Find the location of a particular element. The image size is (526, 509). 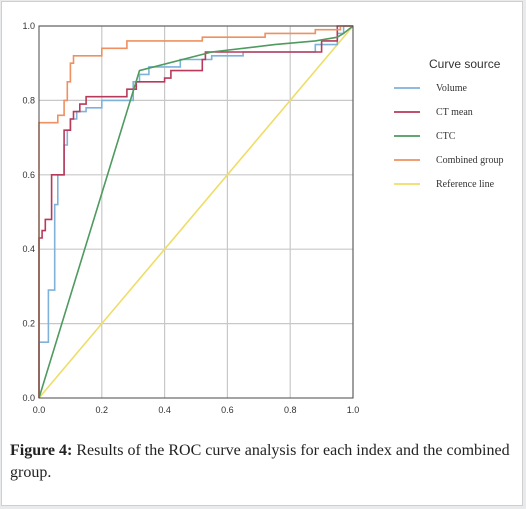

x-tick-label: 0.6 is located at coordinates (227, 410).